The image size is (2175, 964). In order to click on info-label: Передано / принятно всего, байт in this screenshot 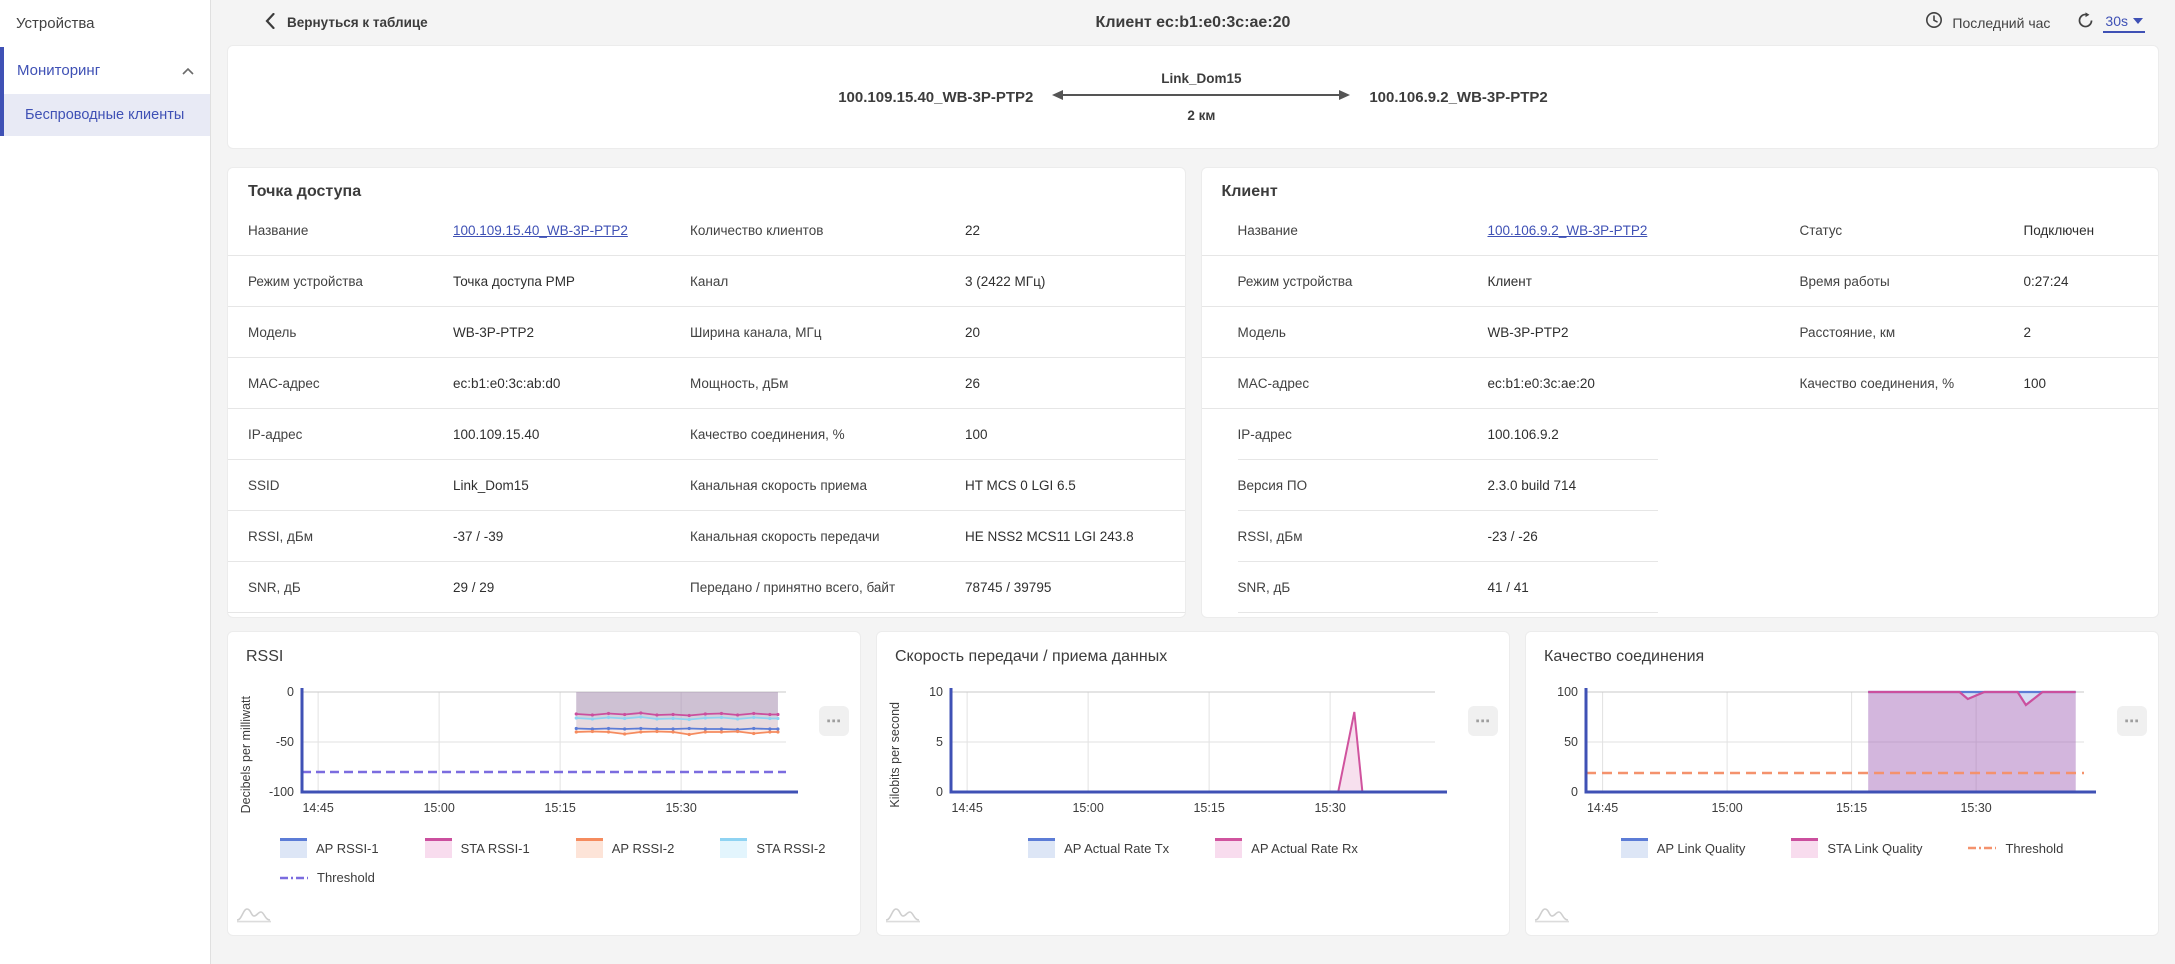, I will do `click(793, 587)`.